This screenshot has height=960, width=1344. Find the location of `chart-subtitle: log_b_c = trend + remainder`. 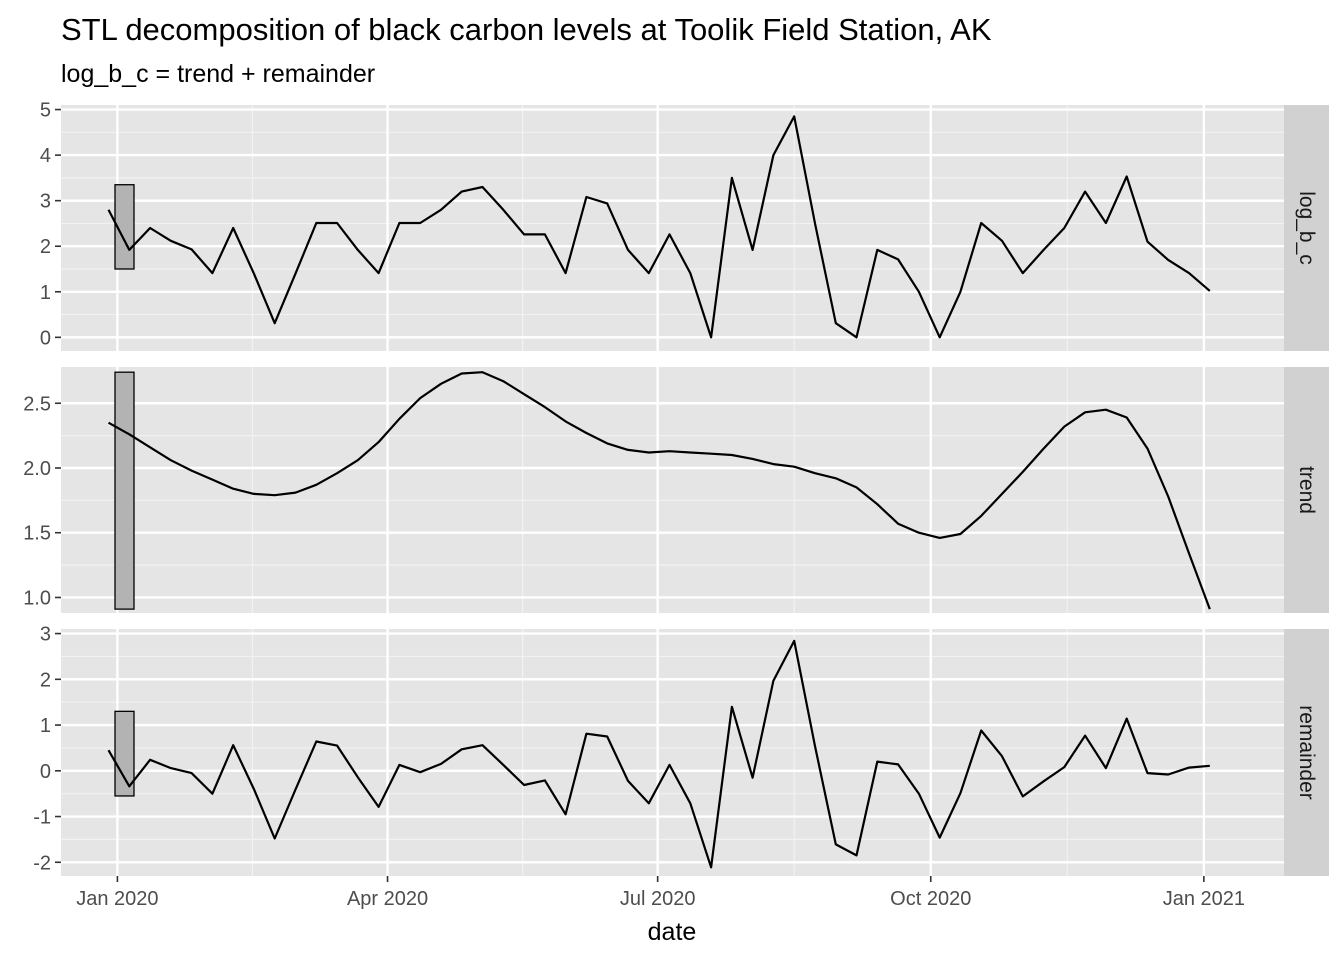

chart-subtitle: log_b_c = trend + remainder is located at coordinates (218, 74).